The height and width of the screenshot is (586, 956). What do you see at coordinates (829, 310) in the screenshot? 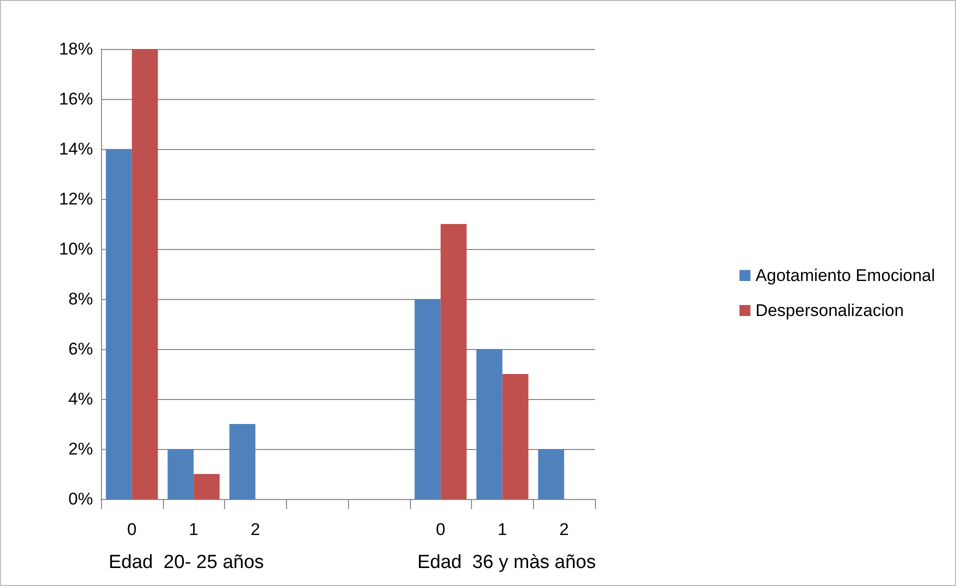
I see `legend-label: Despersonalizacion` at bounding box center [829, 310].